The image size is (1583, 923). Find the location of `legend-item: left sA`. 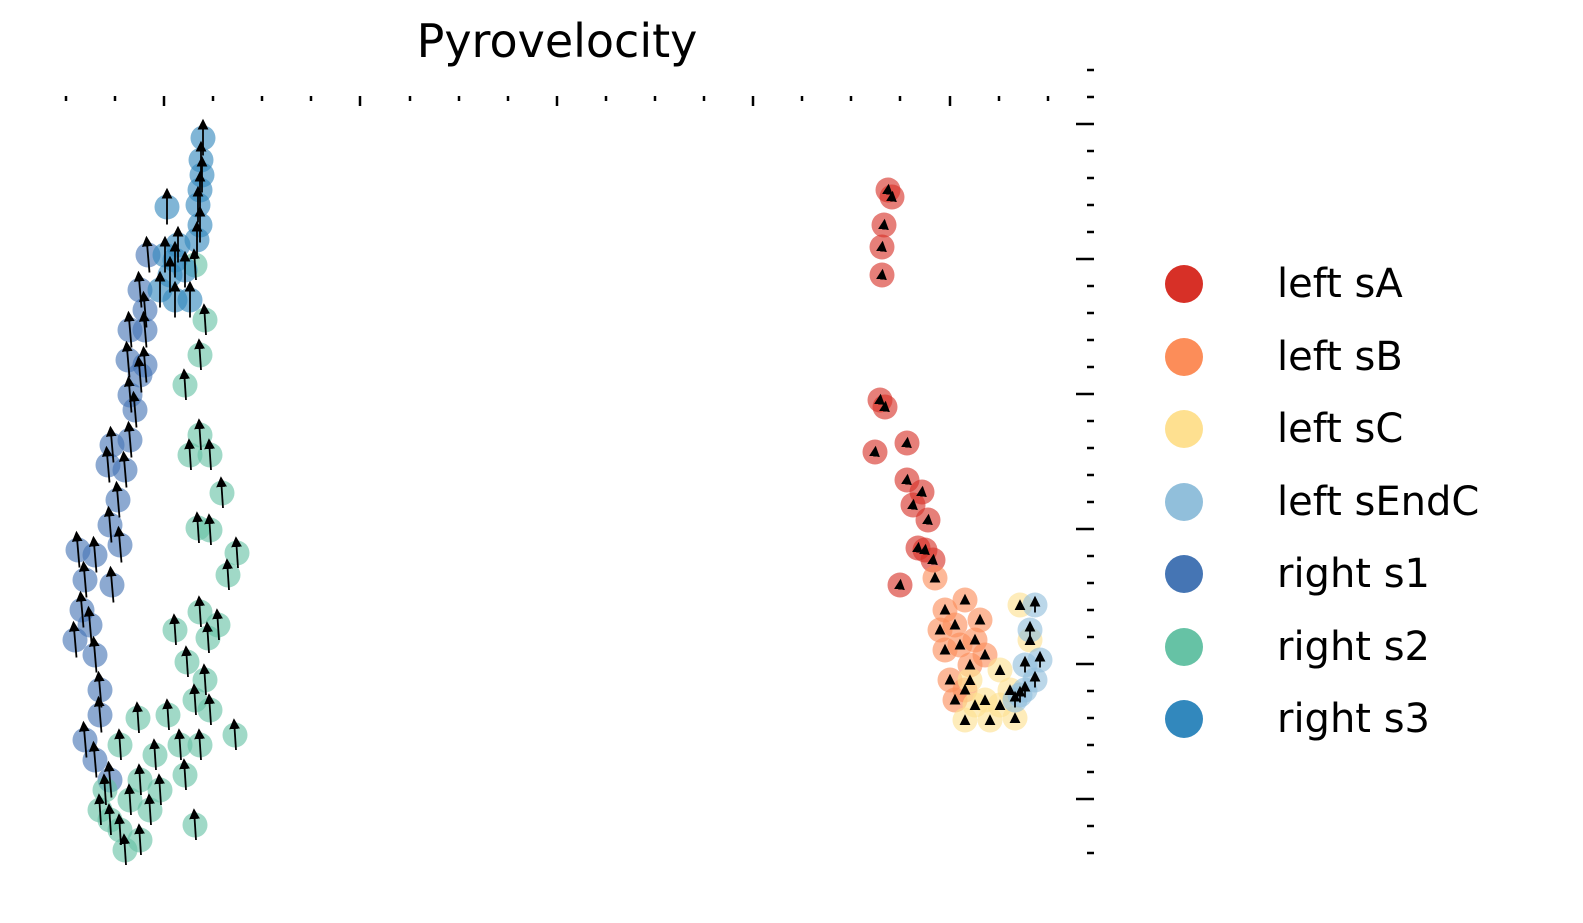

legend-item: left sA is located at coordinates (1322, 284).